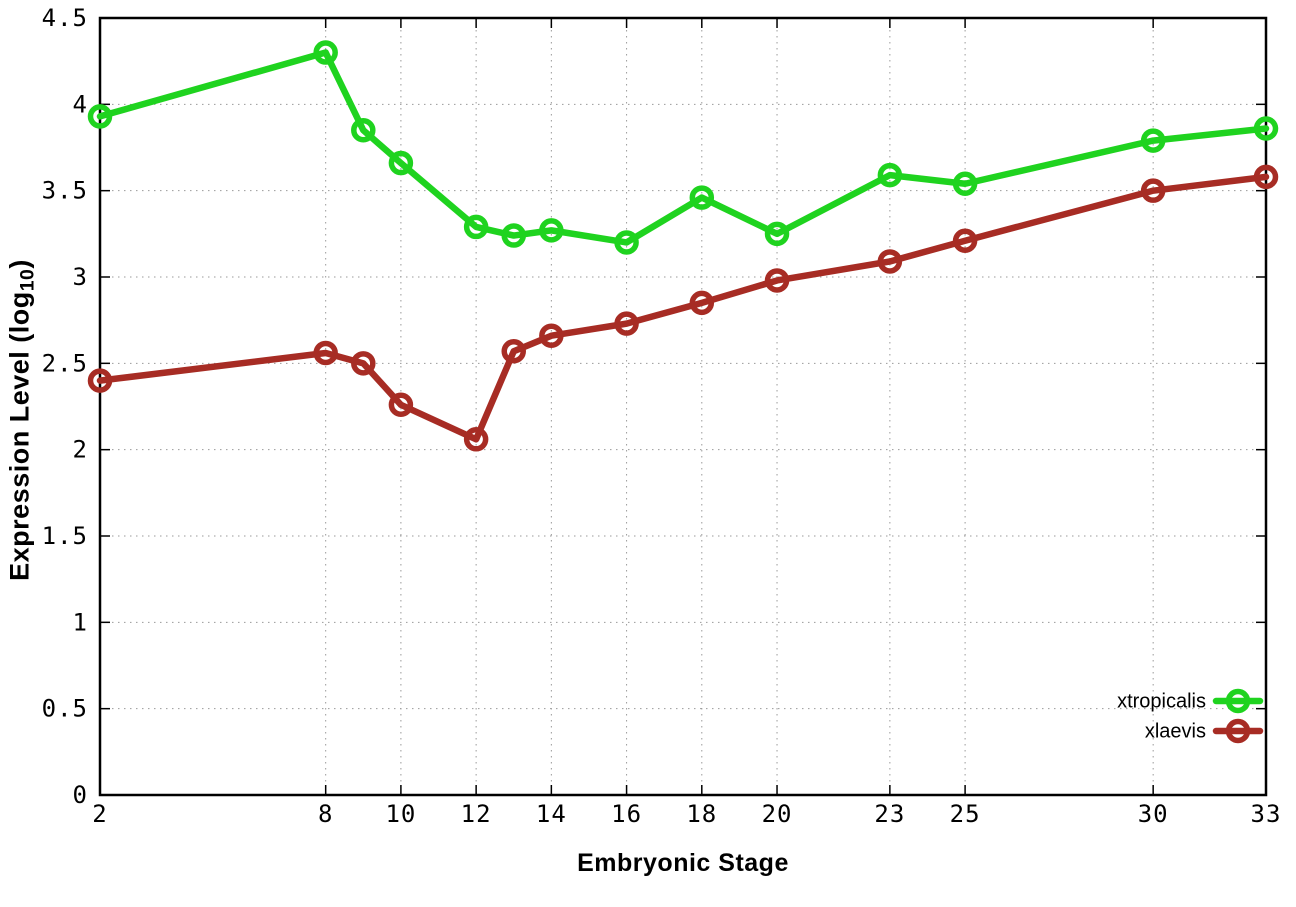  What do you see at coordinates (1153, 814) in the screenshot?
I see `x-tick-label: 30` at bounding box center [1153, 814].